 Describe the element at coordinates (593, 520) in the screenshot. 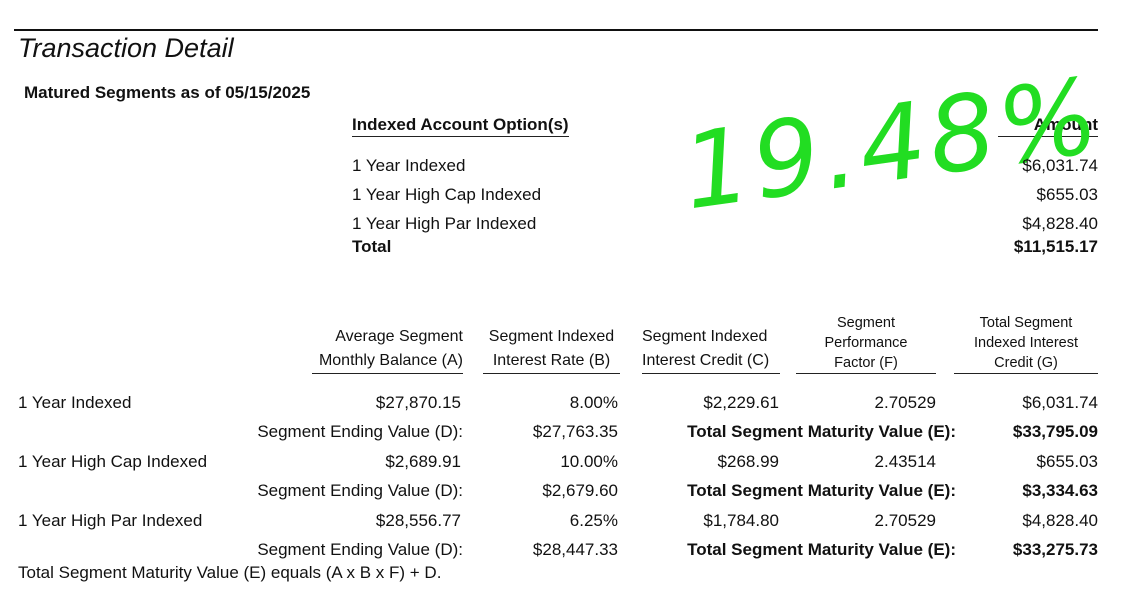

I see `segment-value: 6.25%` at that location.